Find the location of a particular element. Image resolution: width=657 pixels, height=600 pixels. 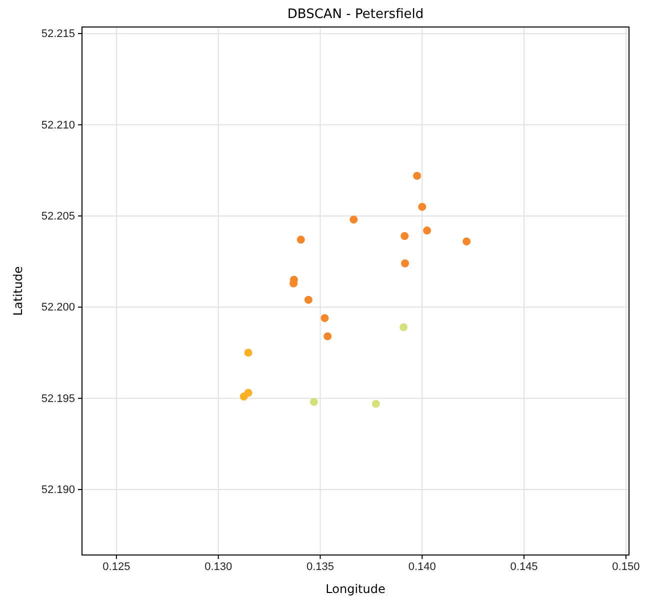

y-tick-label: 52.215 is located at coordinates (58, 34).